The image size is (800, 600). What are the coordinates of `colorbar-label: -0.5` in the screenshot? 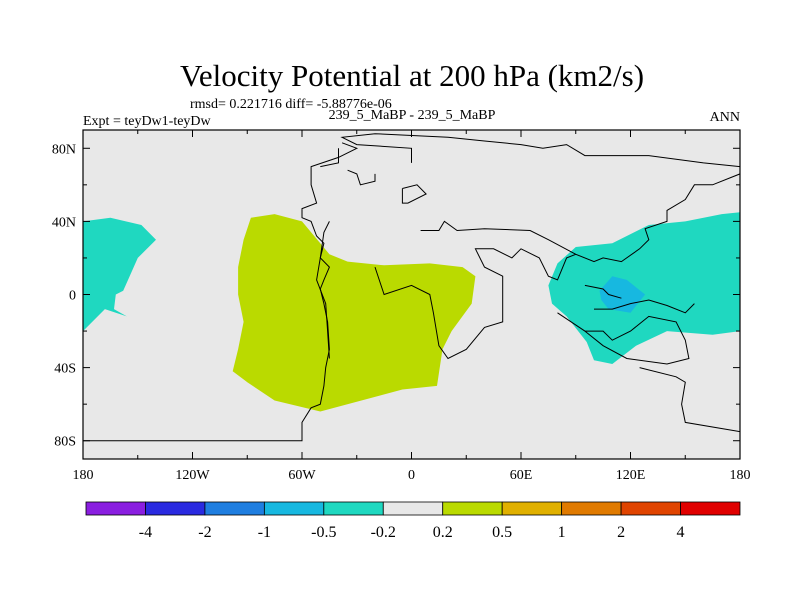 It's located at (323, 532).